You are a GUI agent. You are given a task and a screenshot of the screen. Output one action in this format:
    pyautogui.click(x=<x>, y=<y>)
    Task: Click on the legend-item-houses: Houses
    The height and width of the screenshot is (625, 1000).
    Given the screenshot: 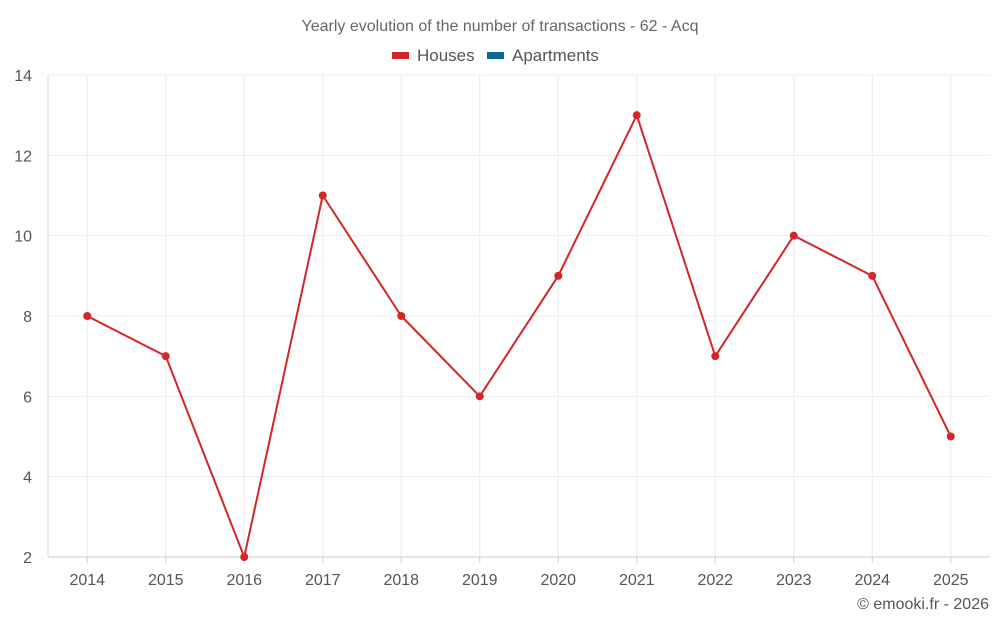 What is the action you would take?
    pyautogui.click(x=433, y=55)
    